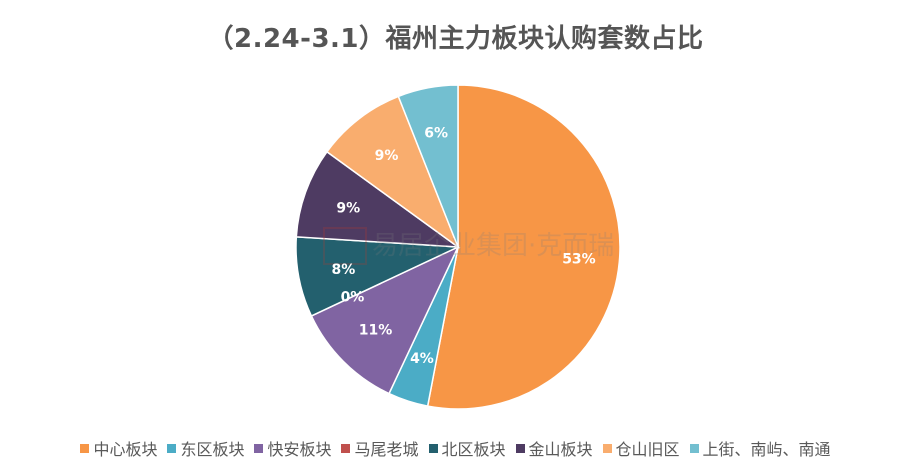 The image size is (911, 470). I want to click on data-label-2: 4%, so click(422, 359).